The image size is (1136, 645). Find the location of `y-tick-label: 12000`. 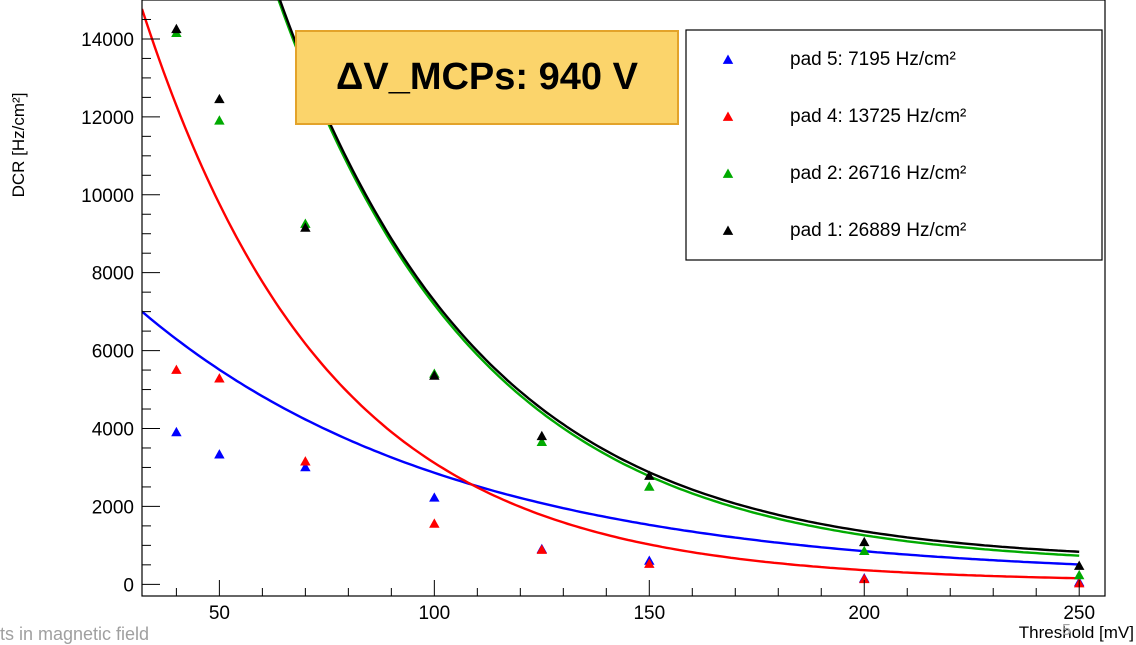

y-tick-label: 12000 is located at coordinates (107, 118).